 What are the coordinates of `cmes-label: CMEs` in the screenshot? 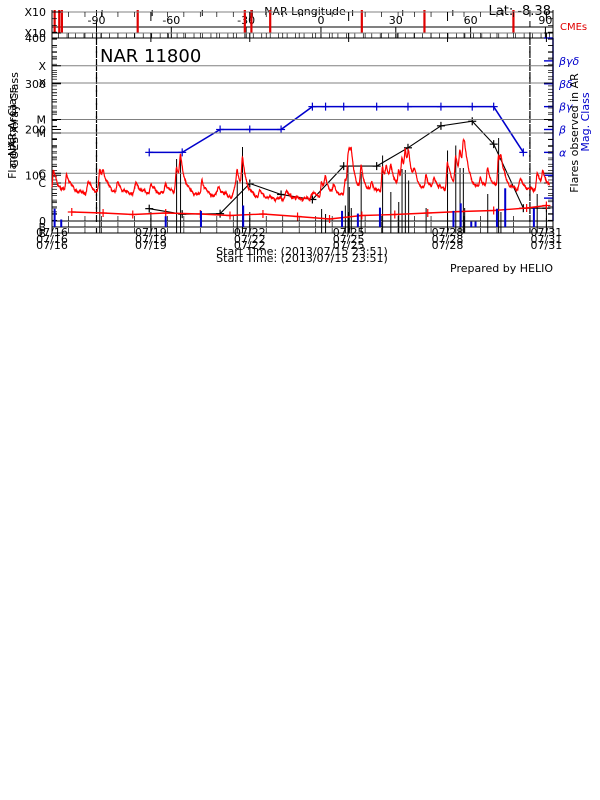 It's located at (573, 27).